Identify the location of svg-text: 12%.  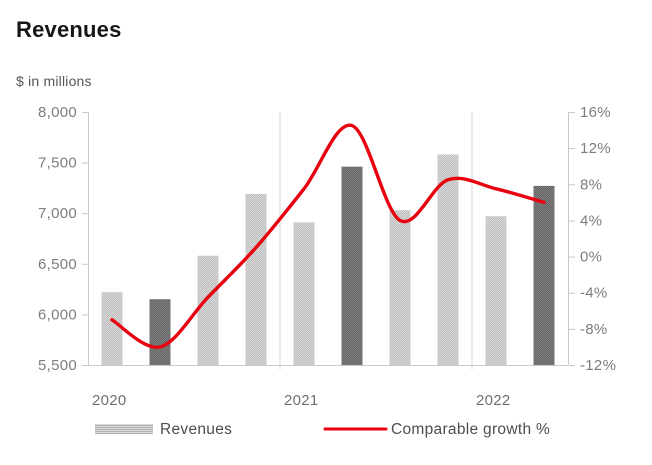
(595, 148).